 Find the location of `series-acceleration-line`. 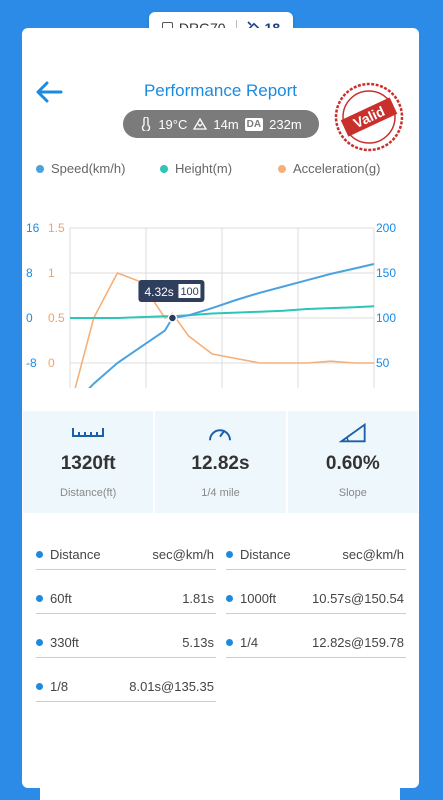

series-acceleration-line is located at coordinates (224, 330).